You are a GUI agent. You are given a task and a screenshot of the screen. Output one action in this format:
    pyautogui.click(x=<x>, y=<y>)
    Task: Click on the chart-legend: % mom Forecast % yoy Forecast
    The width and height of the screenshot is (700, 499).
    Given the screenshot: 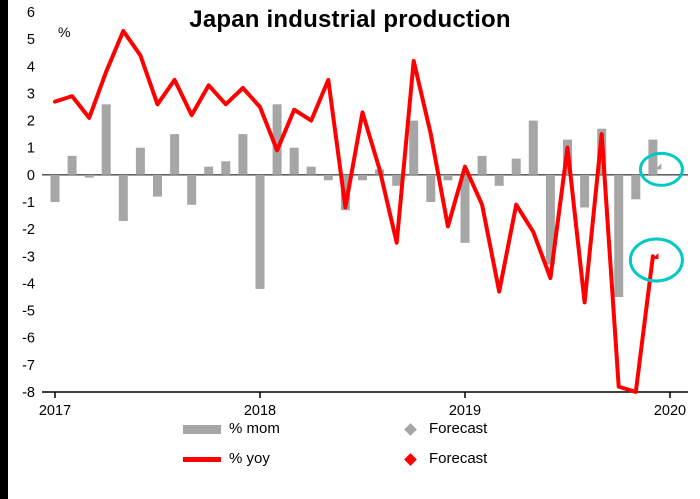 What is the action you would take?
    pyautogui.click(x=366, y=444)
    